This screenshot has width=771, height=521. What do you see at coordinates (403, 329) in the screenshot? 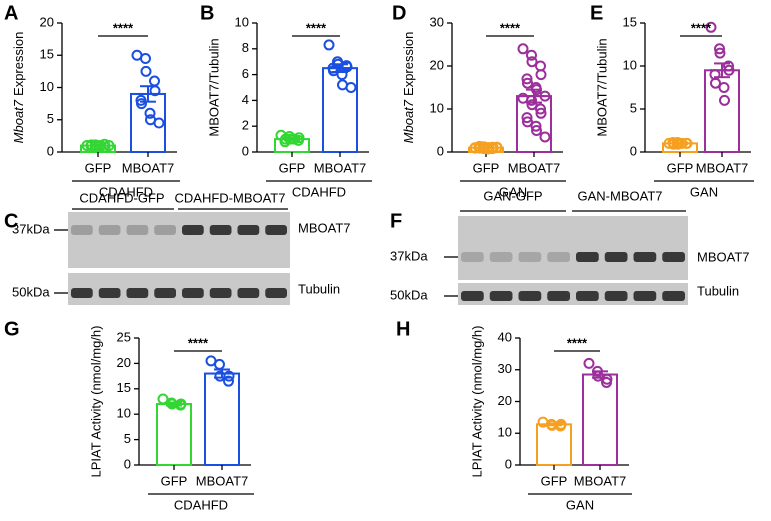
I see `panel-letter: H` at bounding box center [403, 329].